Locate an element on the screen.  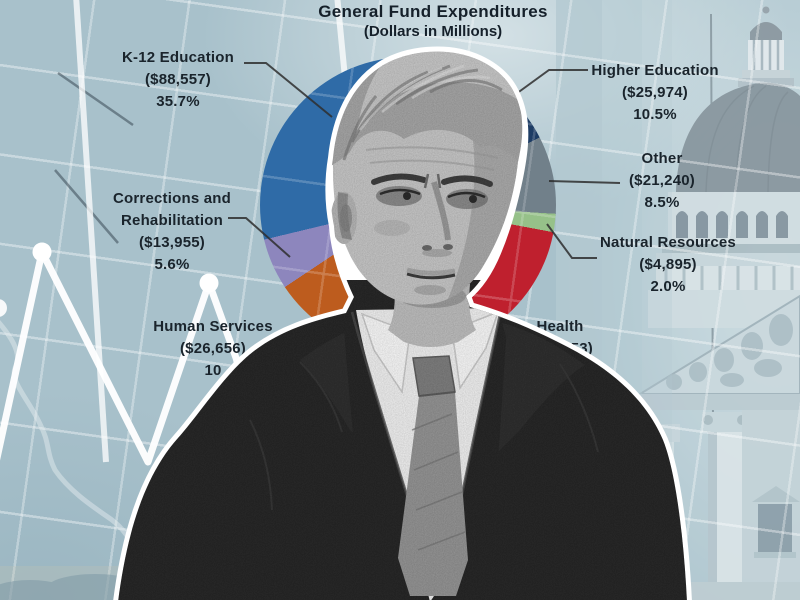
label-human-services: Human Services ($26,656) 10 is located at coordinates (213, 348).